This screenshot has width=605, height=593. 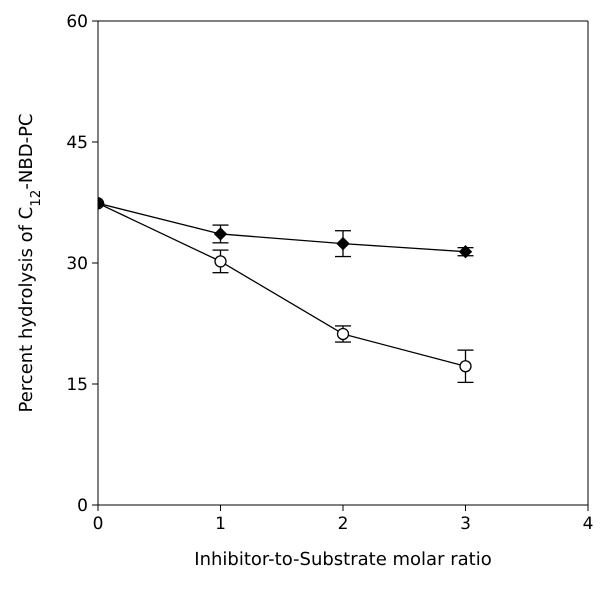 I want to click on x-tick-label: 4, so click(x=588, y=524).